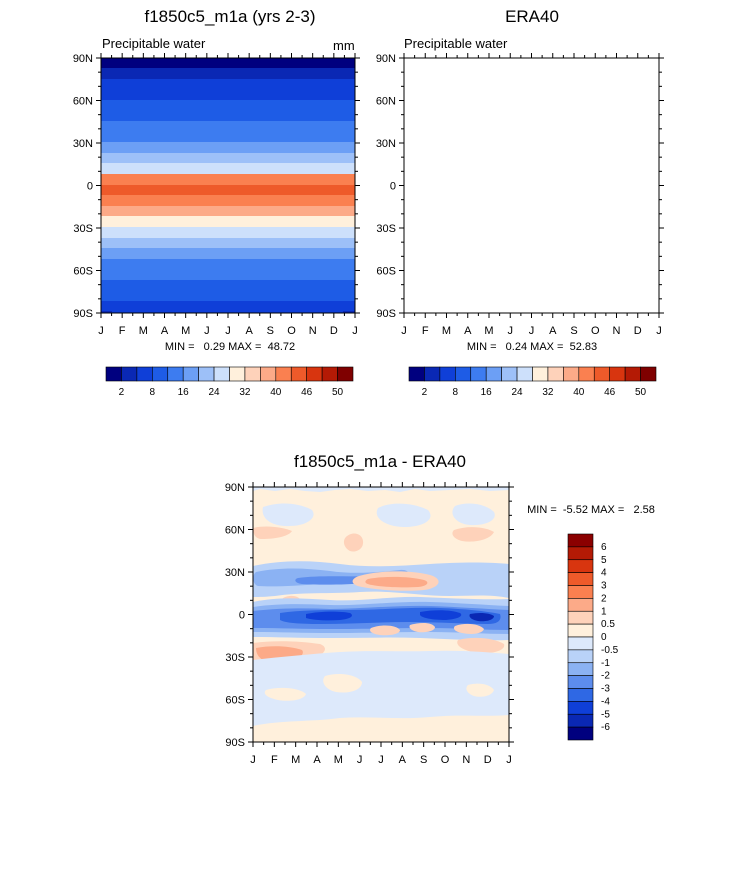 The image size is (733, 869). Describe the element at coordinates (605, 727) in the screenshot. I see `colorbar-label: -6` at that location.